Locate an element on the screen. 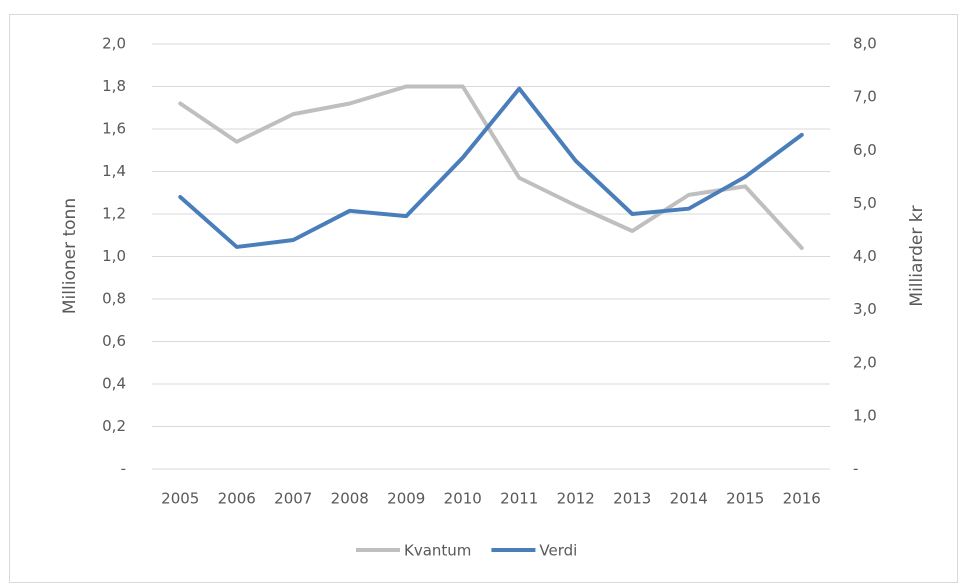 This screenshot has width=960, height=585. x-tick-label: 2006 is located at coordinates (237, 499).